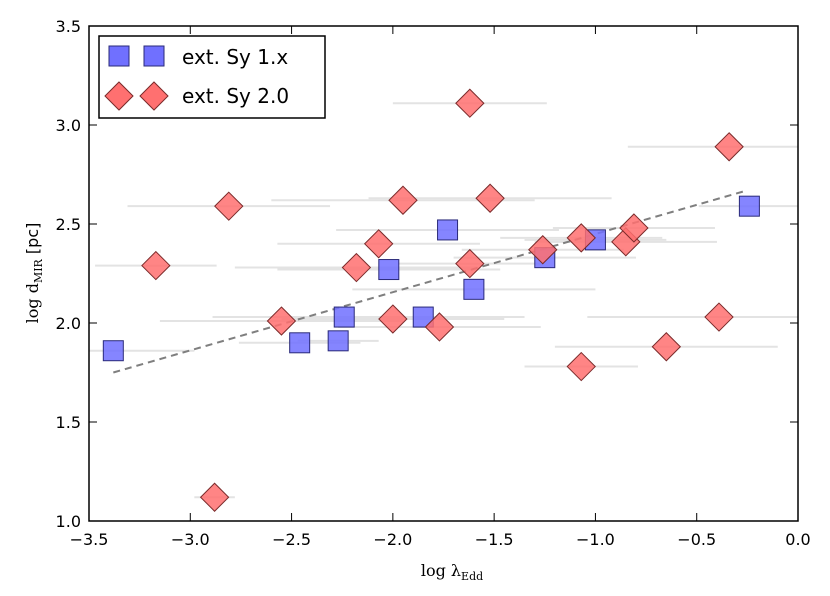  I want to click on legend-label-sy1: ext. Sy 1.x, so click(235, 57).